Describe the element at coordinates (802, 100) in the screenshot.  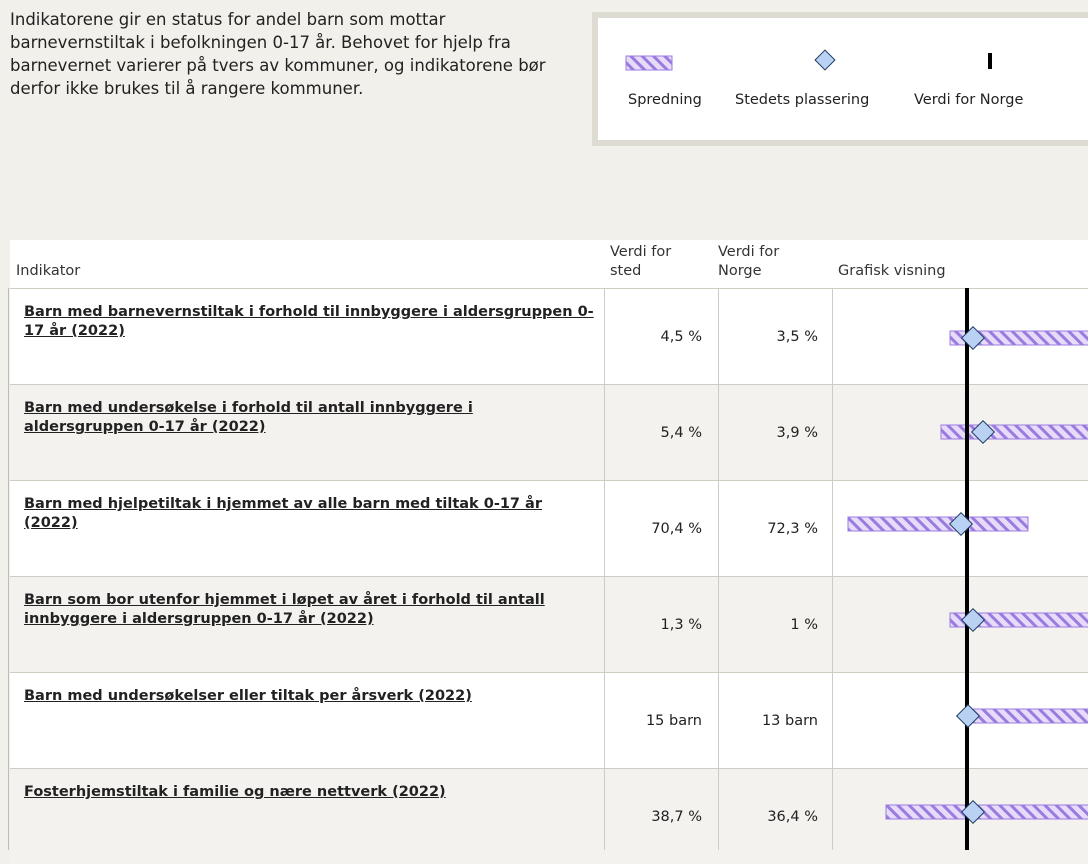
I see `legend-label: Stedets plassering` at that location.